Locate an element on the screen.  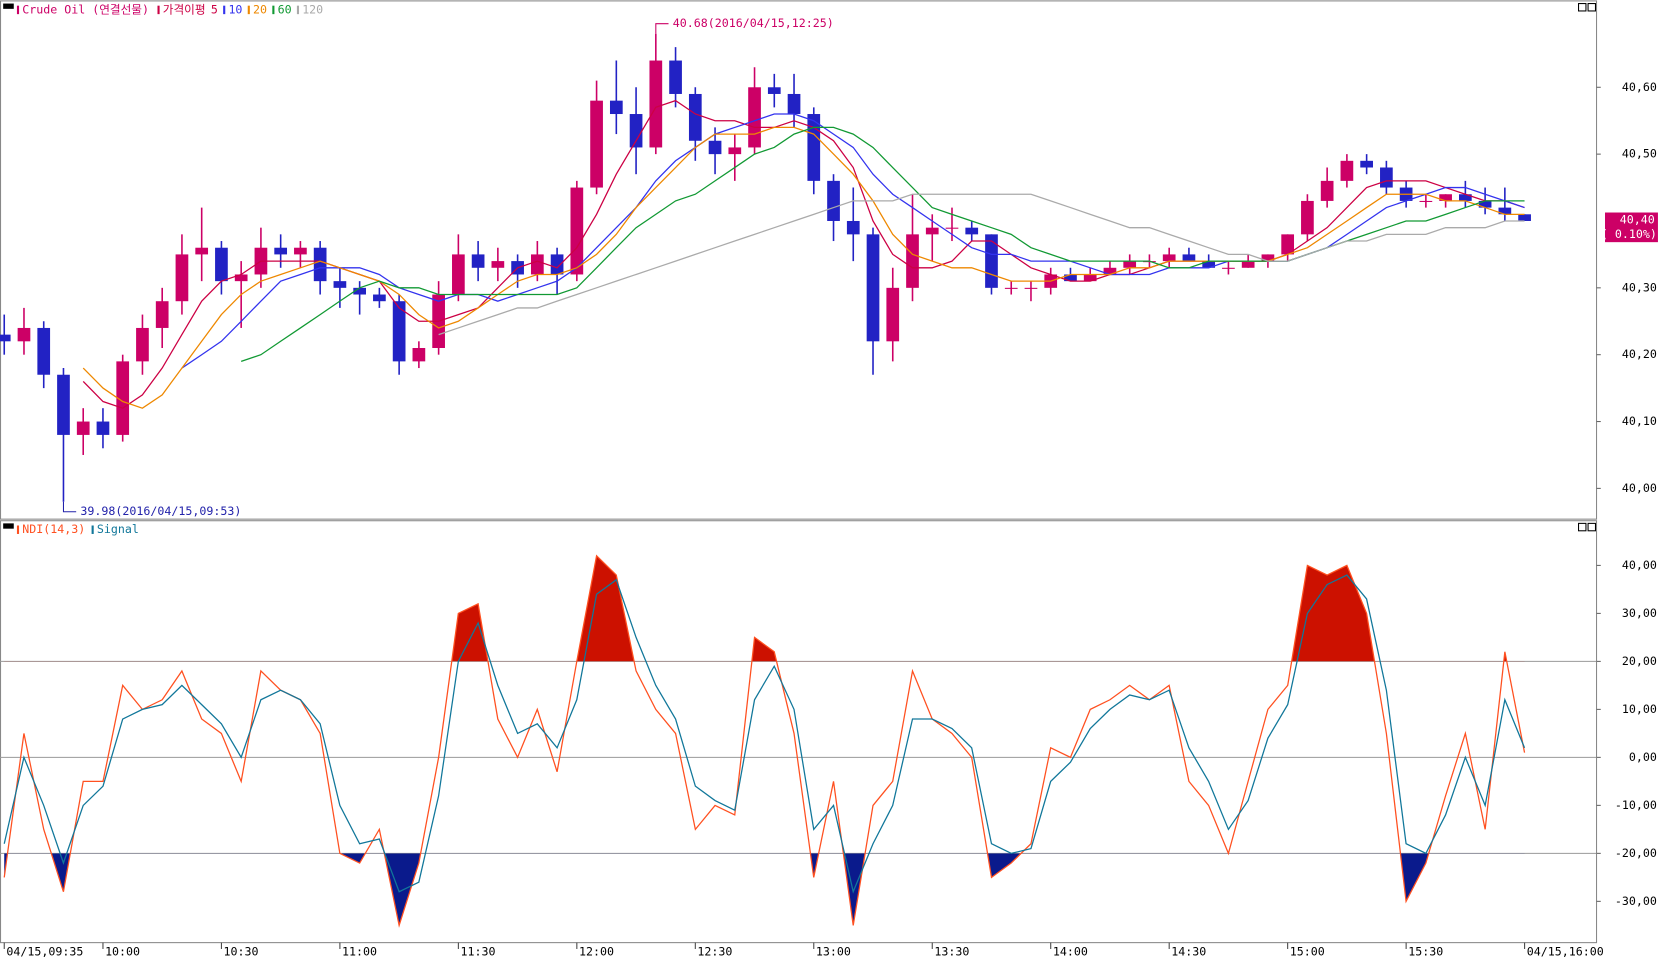
x-tick-label: 10:00 is located at coordinates (122, 952).